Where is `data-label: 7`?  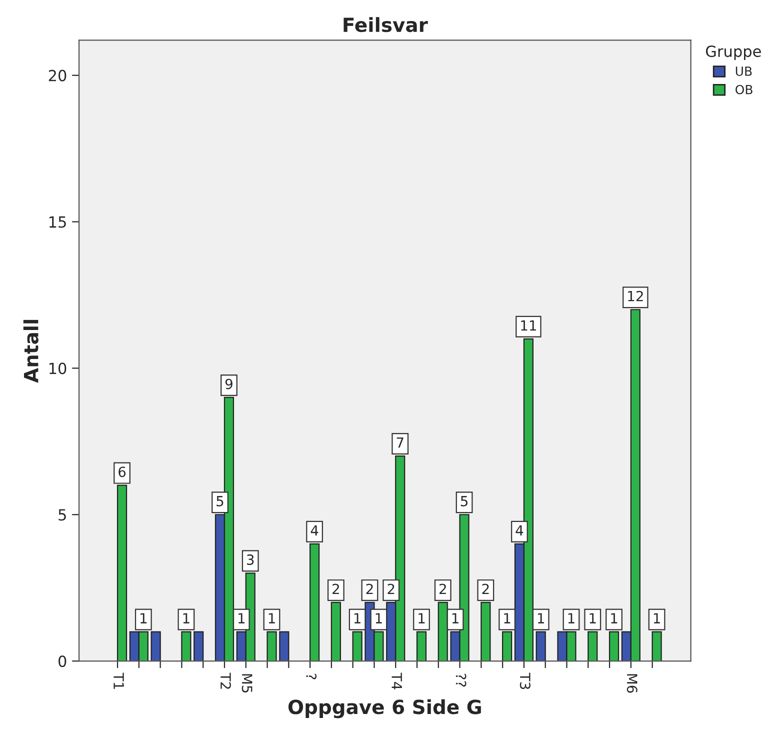
data-label: 7 is located at coordinates (400, 442).